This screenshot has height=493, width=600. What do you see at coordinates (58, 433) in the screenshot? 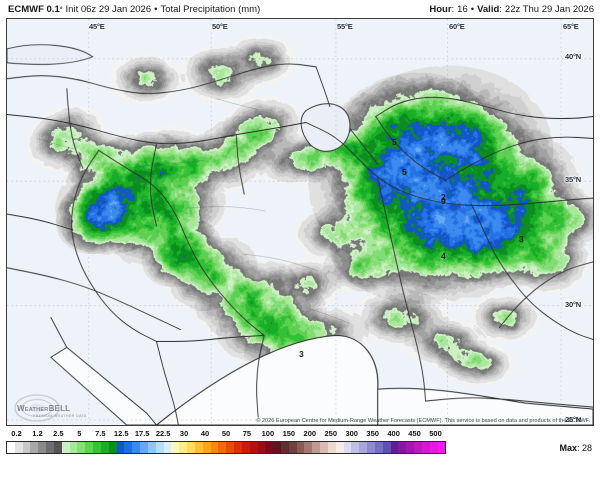
I see `colorbar-tick: 2.5` at bounding box center [58, 433].